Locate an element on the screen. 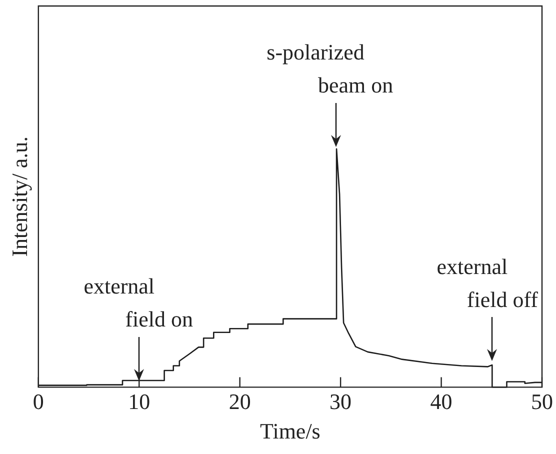  x-tick-label: 20 is located at coordinates (239, 401).